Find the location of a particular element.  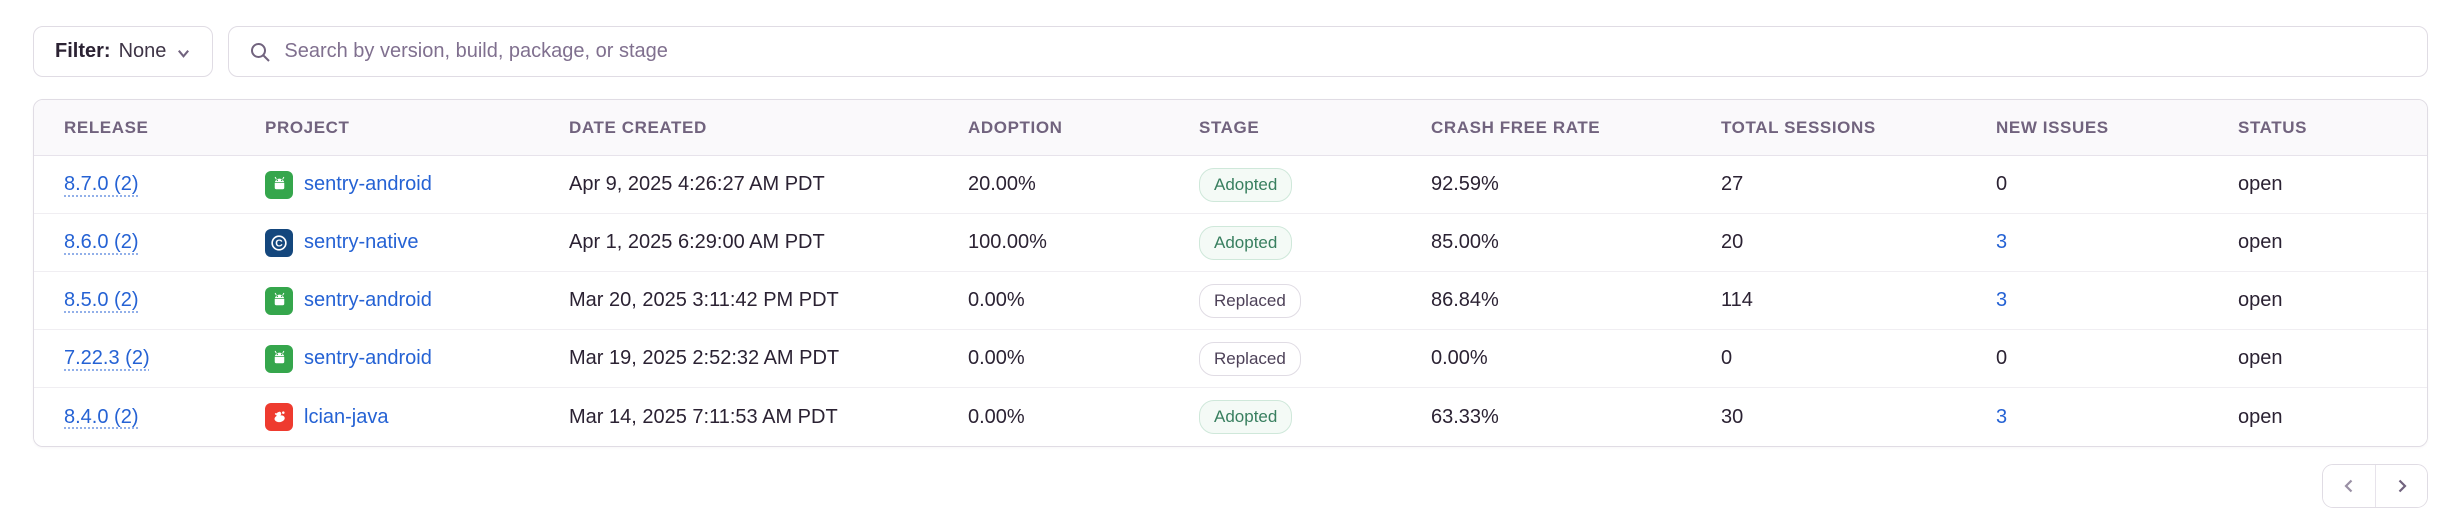

c-language-icon: C is located at coordinates (279, 242).